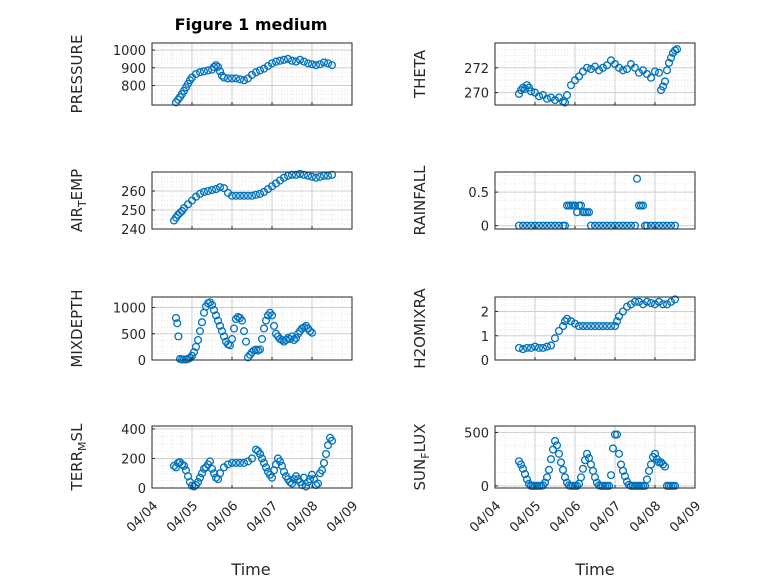 Image resolution: width=778 pixels, height=583 pixels. Describe the element at coordinates (421, 457) in the screenshot. I see `y-axis-label: SUNFLUX` at that location.